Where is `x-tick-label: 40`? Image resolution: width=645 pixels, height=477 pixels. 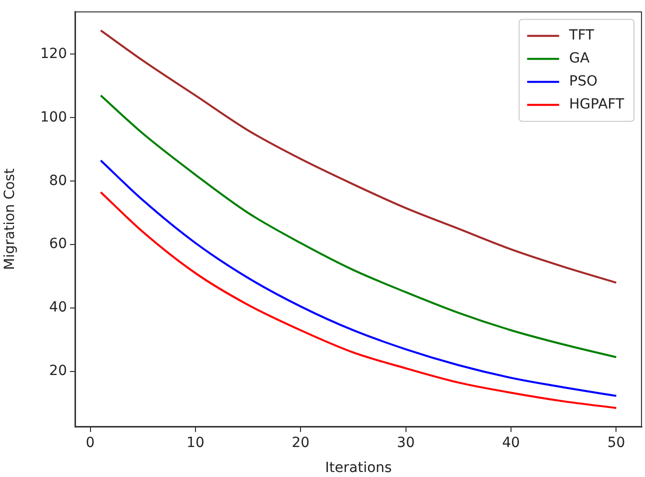 x-tick-label: 40 is located at coordinates (511, 443).